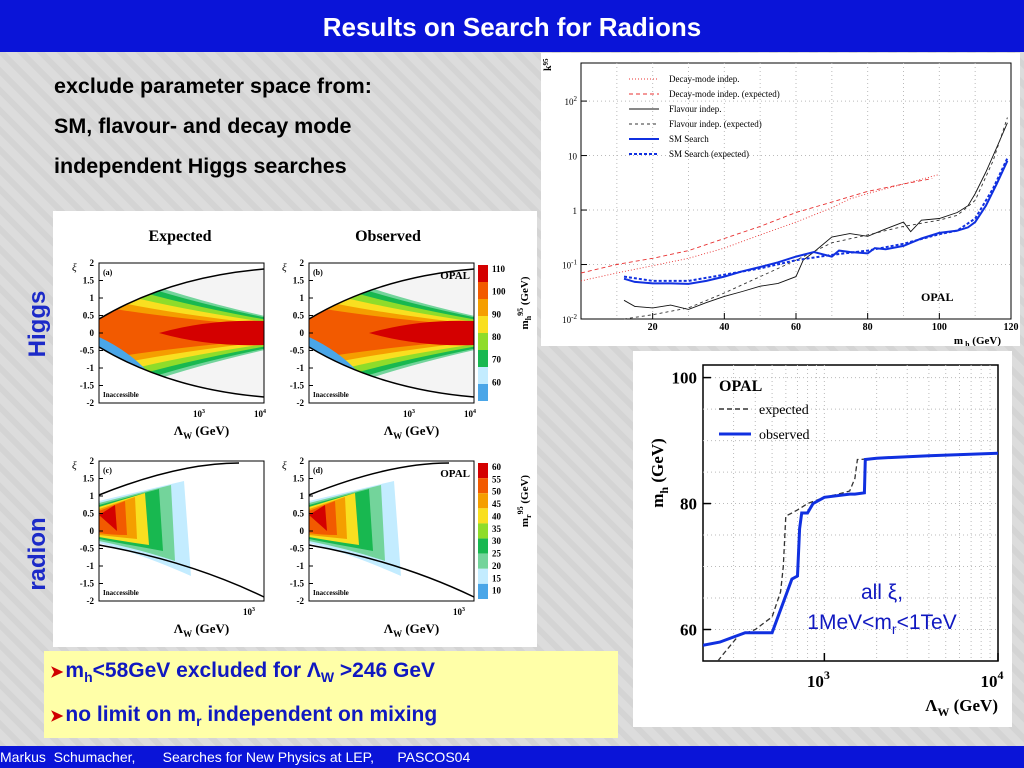  Describe the element at coordinates (497, 504) in the screenshot. I see `color-scale-tick: 45` at that location.